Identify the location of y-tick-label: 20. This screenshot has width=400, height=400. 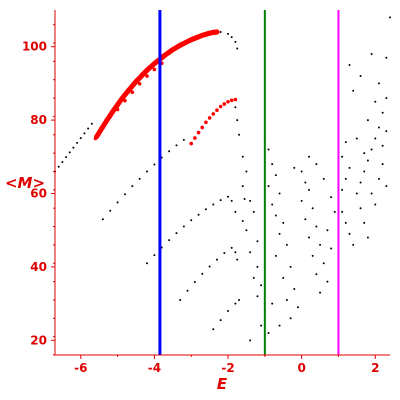
(38, 340).